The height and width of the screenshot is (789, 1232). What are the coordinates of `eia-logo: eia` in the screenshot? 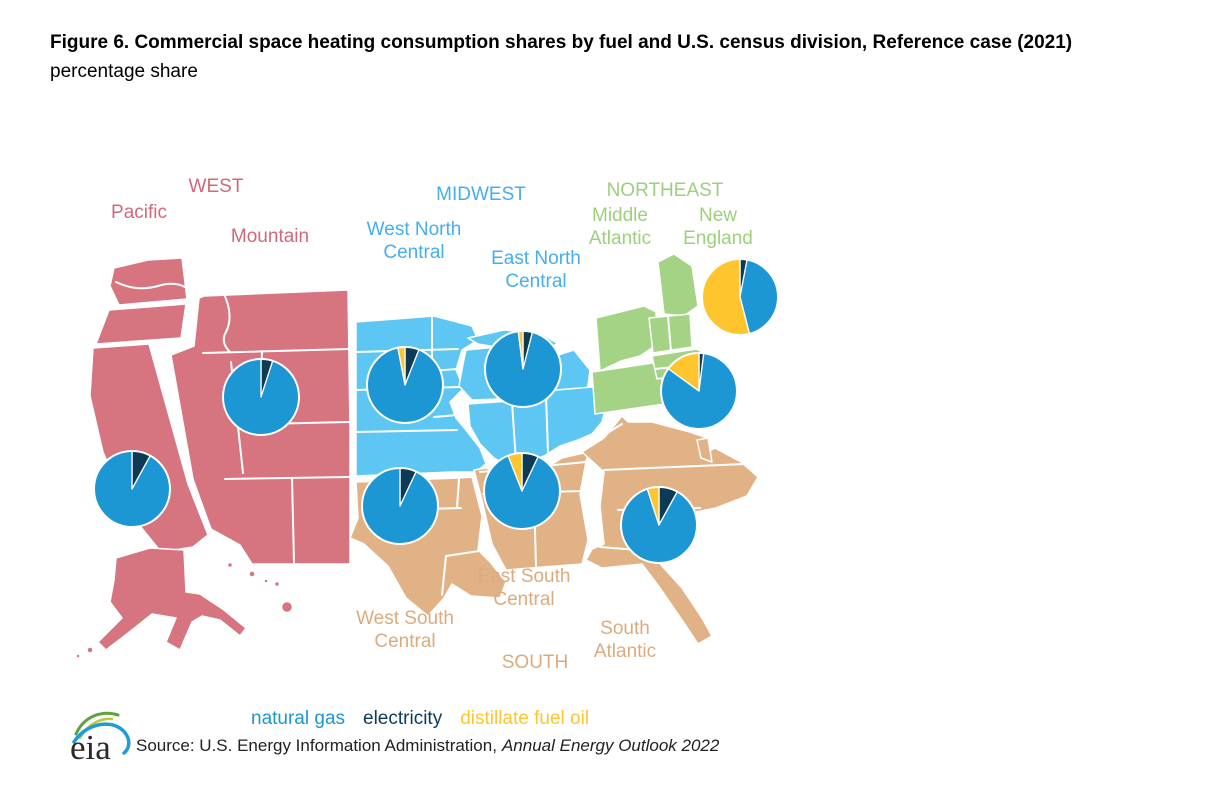 It's located at (101, 738).